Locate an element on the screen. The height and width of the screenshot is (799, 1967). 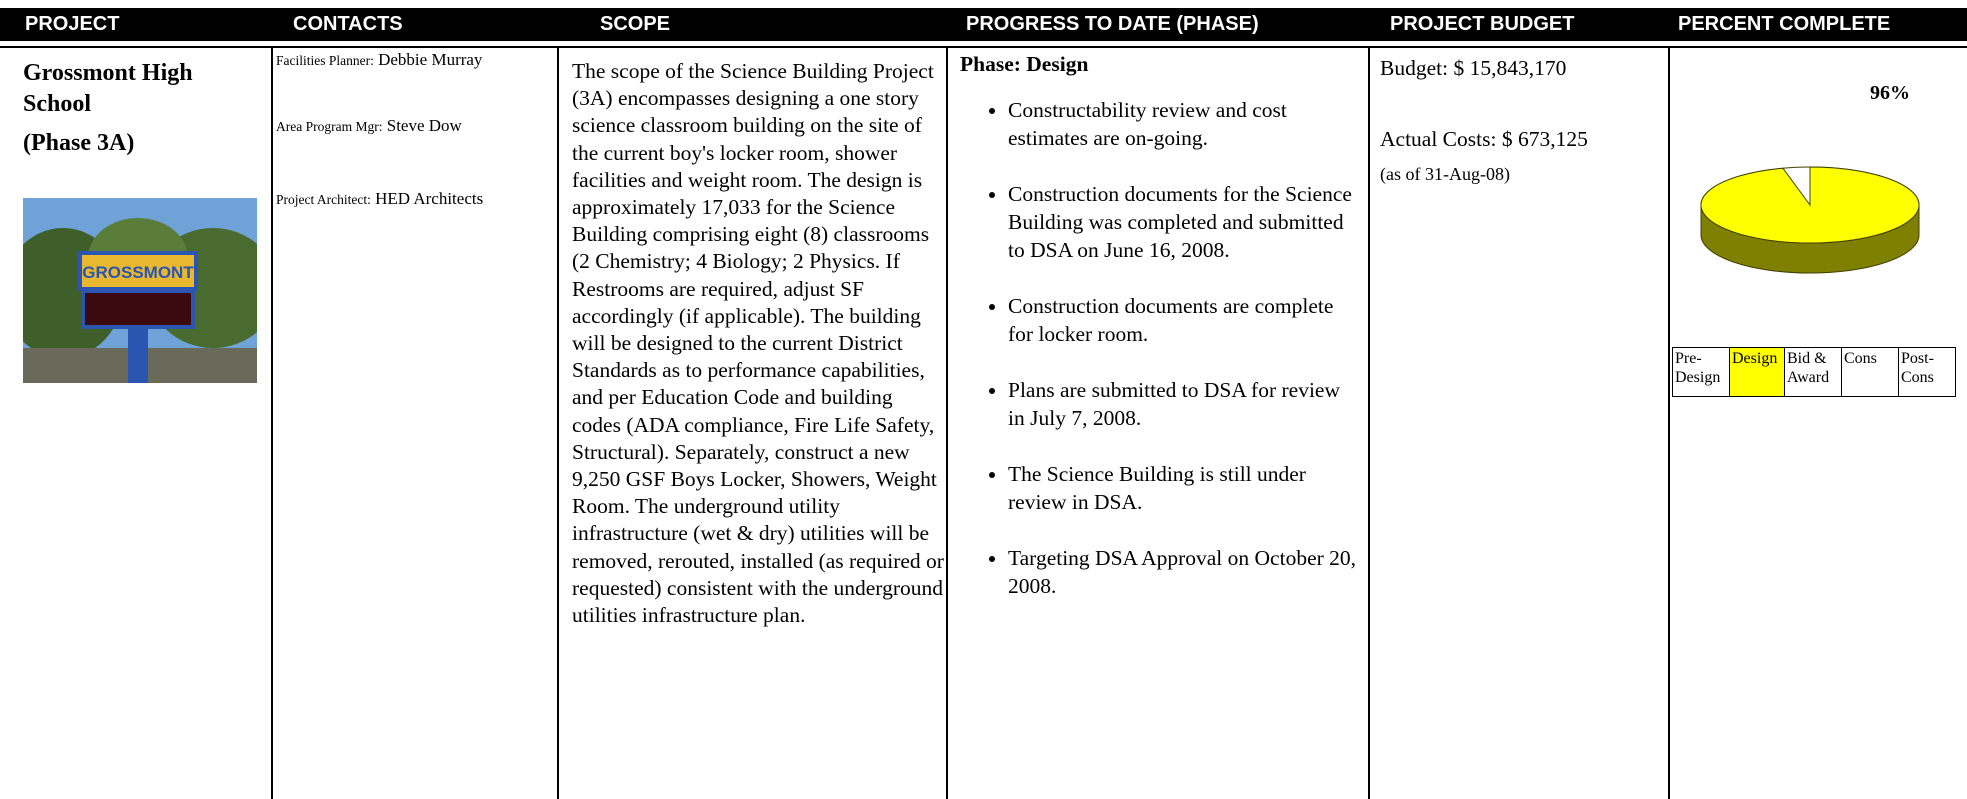
actual-costs: Actual Costs: $ 673,125 is located at coordinates (1484, 139).